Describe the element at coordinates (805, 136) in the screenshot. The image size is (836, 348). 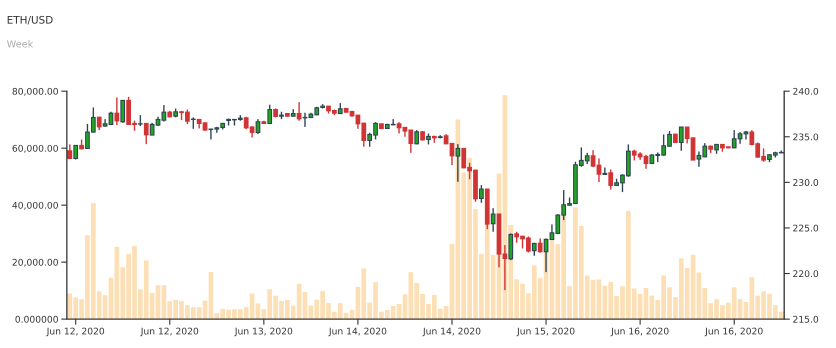
I see `y2-tick-label: 235.0` at that location.